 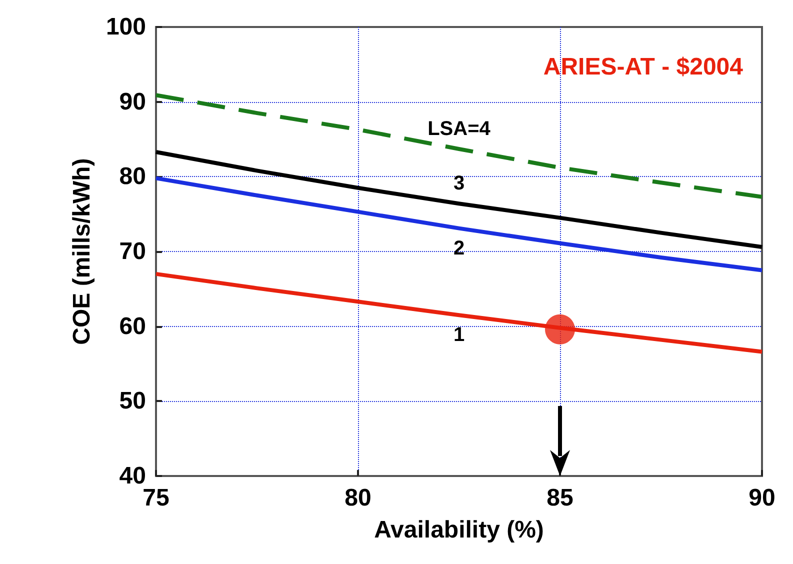 What do you see at coordinates (132, 326) in the screenshot?
I see `y-tick-label: 60` at bounding box center [132, 326].